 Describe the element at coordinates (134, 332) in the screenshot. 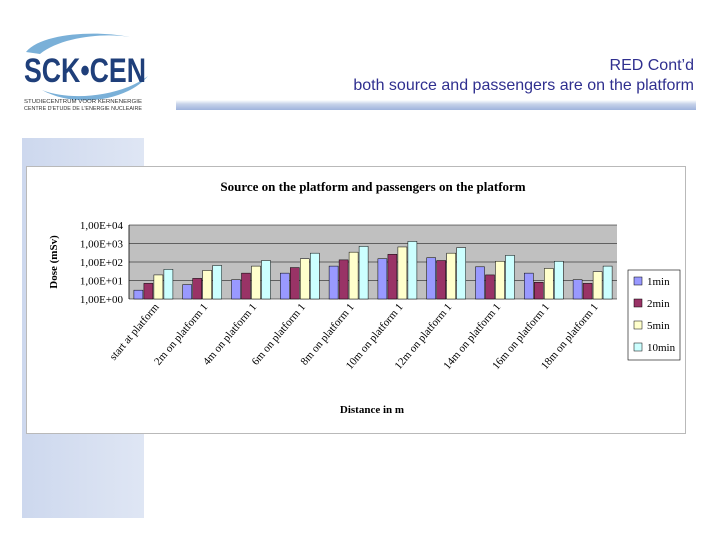

I see `x-tick-label: start at platform` at that location.